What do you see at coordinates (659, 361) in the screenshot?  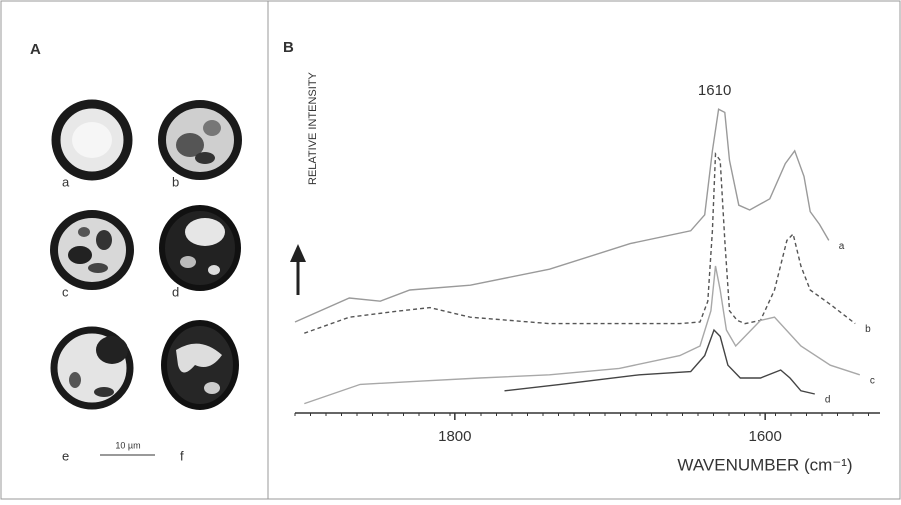 I see `spectrum` at bounding box center [659, 361].